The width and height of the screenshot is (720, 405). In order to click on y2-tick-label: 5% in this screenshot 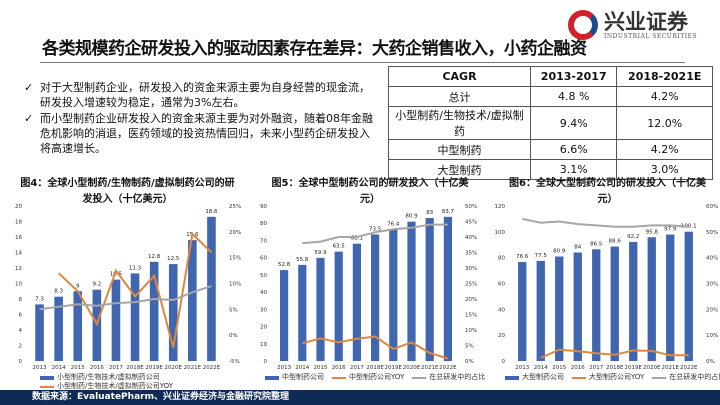, I will do `click(233, 310)`.